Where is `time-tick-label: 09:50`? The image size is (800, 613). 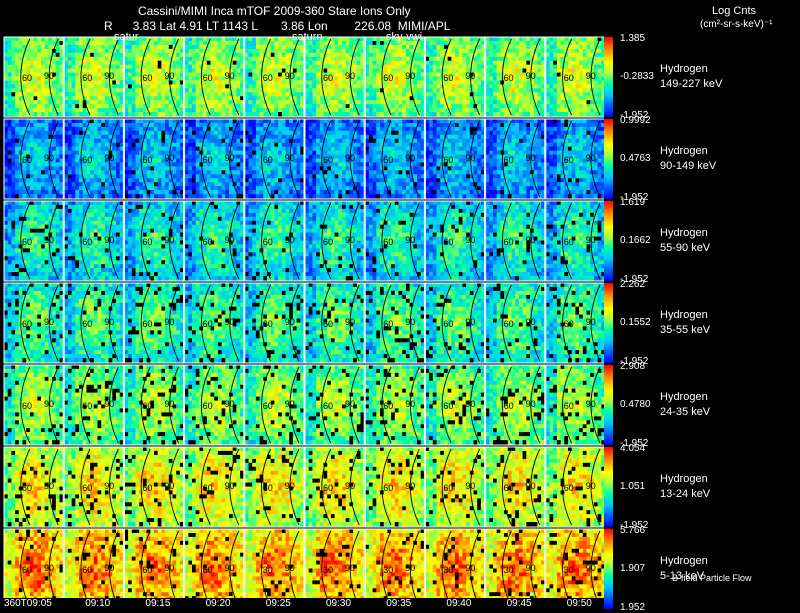 time-tick-label: 09:50 is located at coordinates (579, 603).